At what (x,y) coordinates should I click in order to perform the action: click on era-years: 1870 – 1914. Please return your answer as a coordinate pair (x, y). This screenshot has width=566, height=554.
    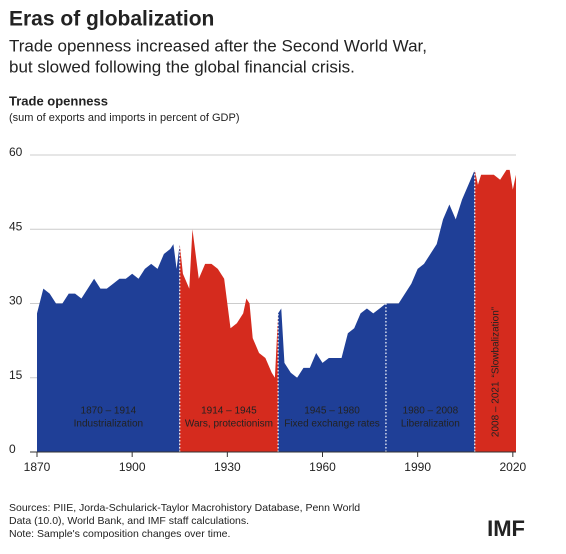
    Looking at the image, I should click on (109, 411).